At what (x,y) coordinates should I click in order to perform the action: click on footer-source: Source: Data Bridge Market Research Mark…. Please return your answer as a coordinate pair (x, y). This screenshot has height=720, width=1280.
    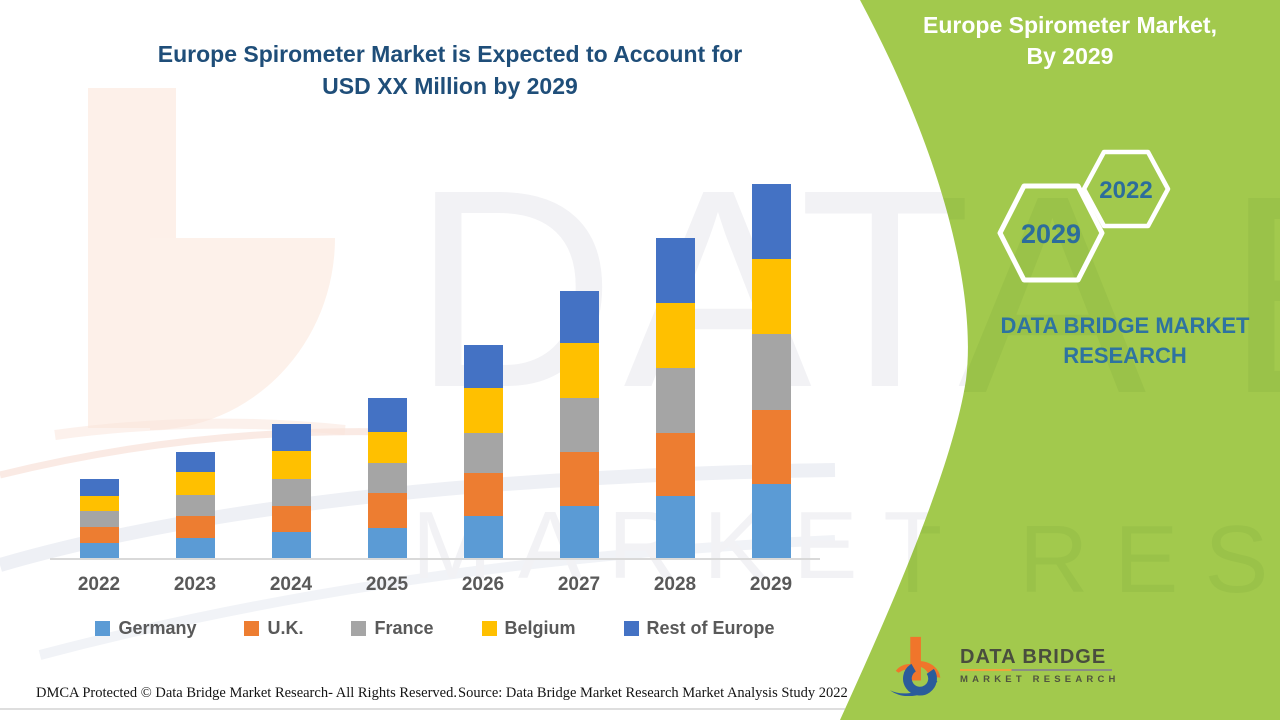
    Looking at the image, I should click on (653, 693).